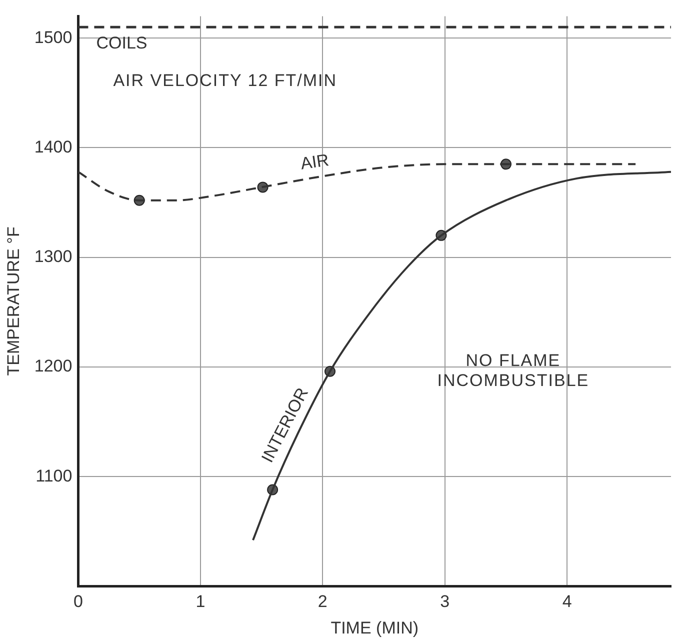 This screenshot has width=677, height=639. I want to click on y-tick-label: 1500, so click(53, 37).